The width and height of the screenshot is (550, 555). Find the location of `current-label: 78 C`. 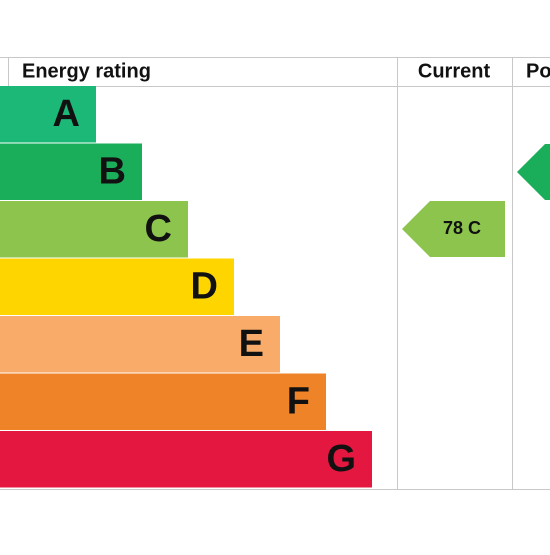

current-label: 78 C is located at coordinates (462, 228).